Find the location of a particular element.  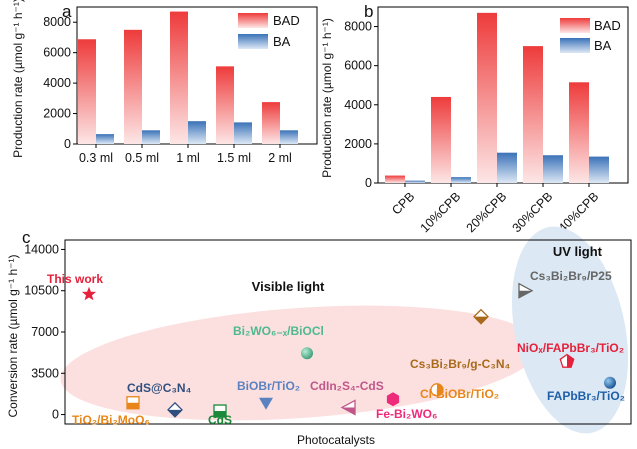

label-cdin-s-cds: CdIn₂S₄-CdS is located at coordinates (347, 386).